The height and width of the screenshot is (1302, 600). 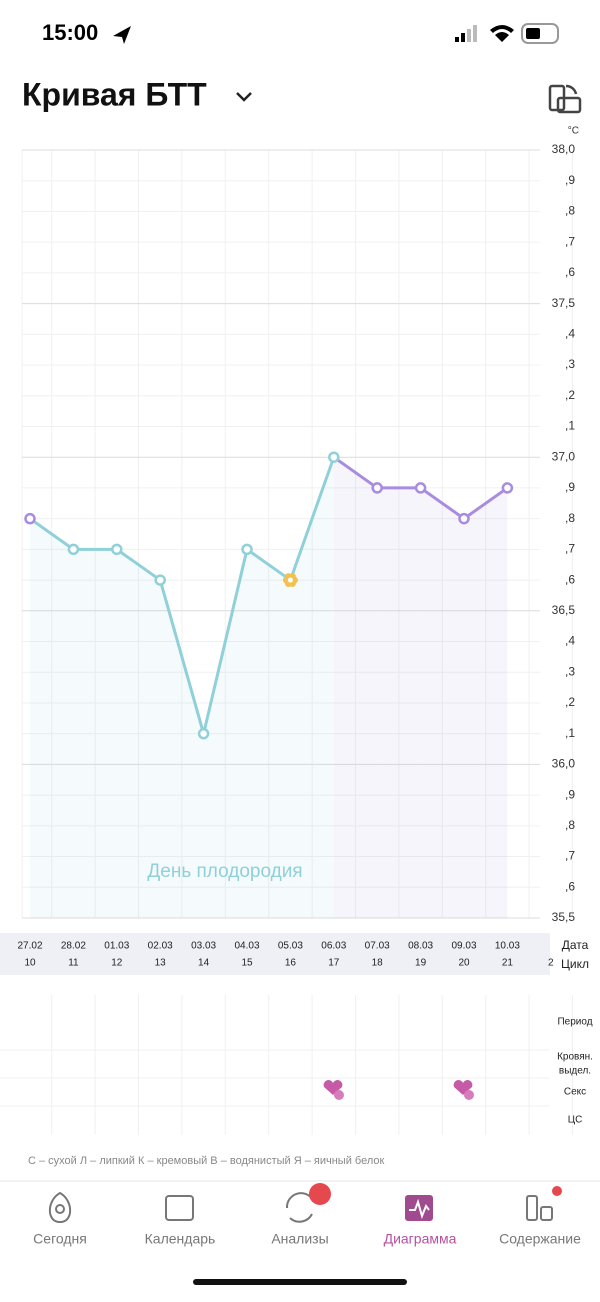 What do you see at coordinates (398, 1090) in the screenshot?
I see `sex-icons` at bounding box center [398, 1090].